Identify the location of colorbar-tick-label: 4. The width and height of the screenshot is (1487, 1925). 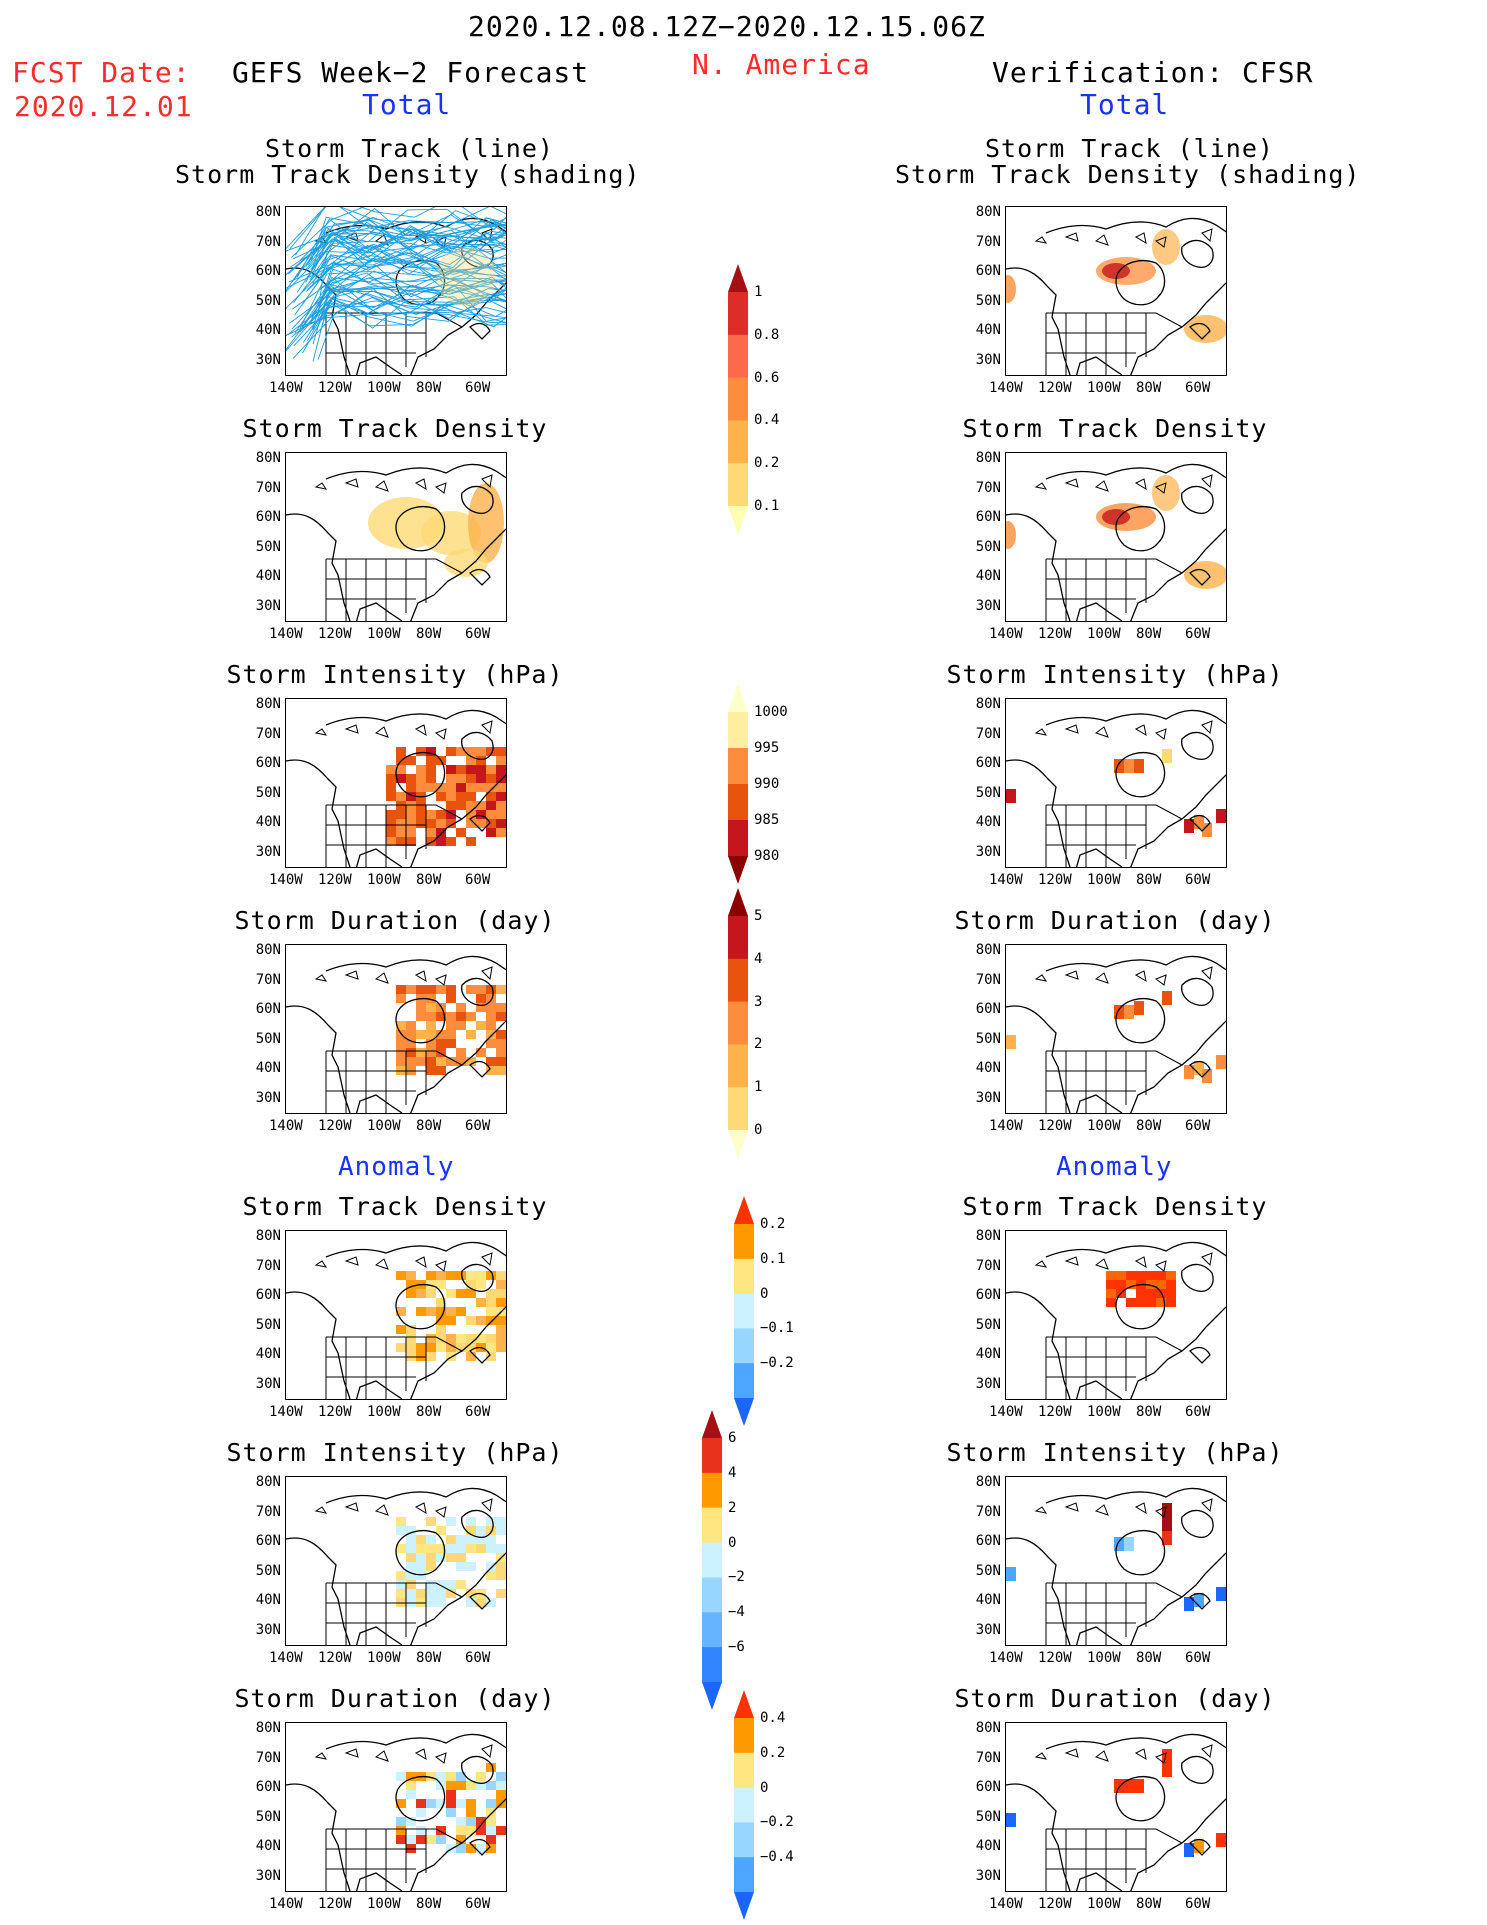
(732, 1472).